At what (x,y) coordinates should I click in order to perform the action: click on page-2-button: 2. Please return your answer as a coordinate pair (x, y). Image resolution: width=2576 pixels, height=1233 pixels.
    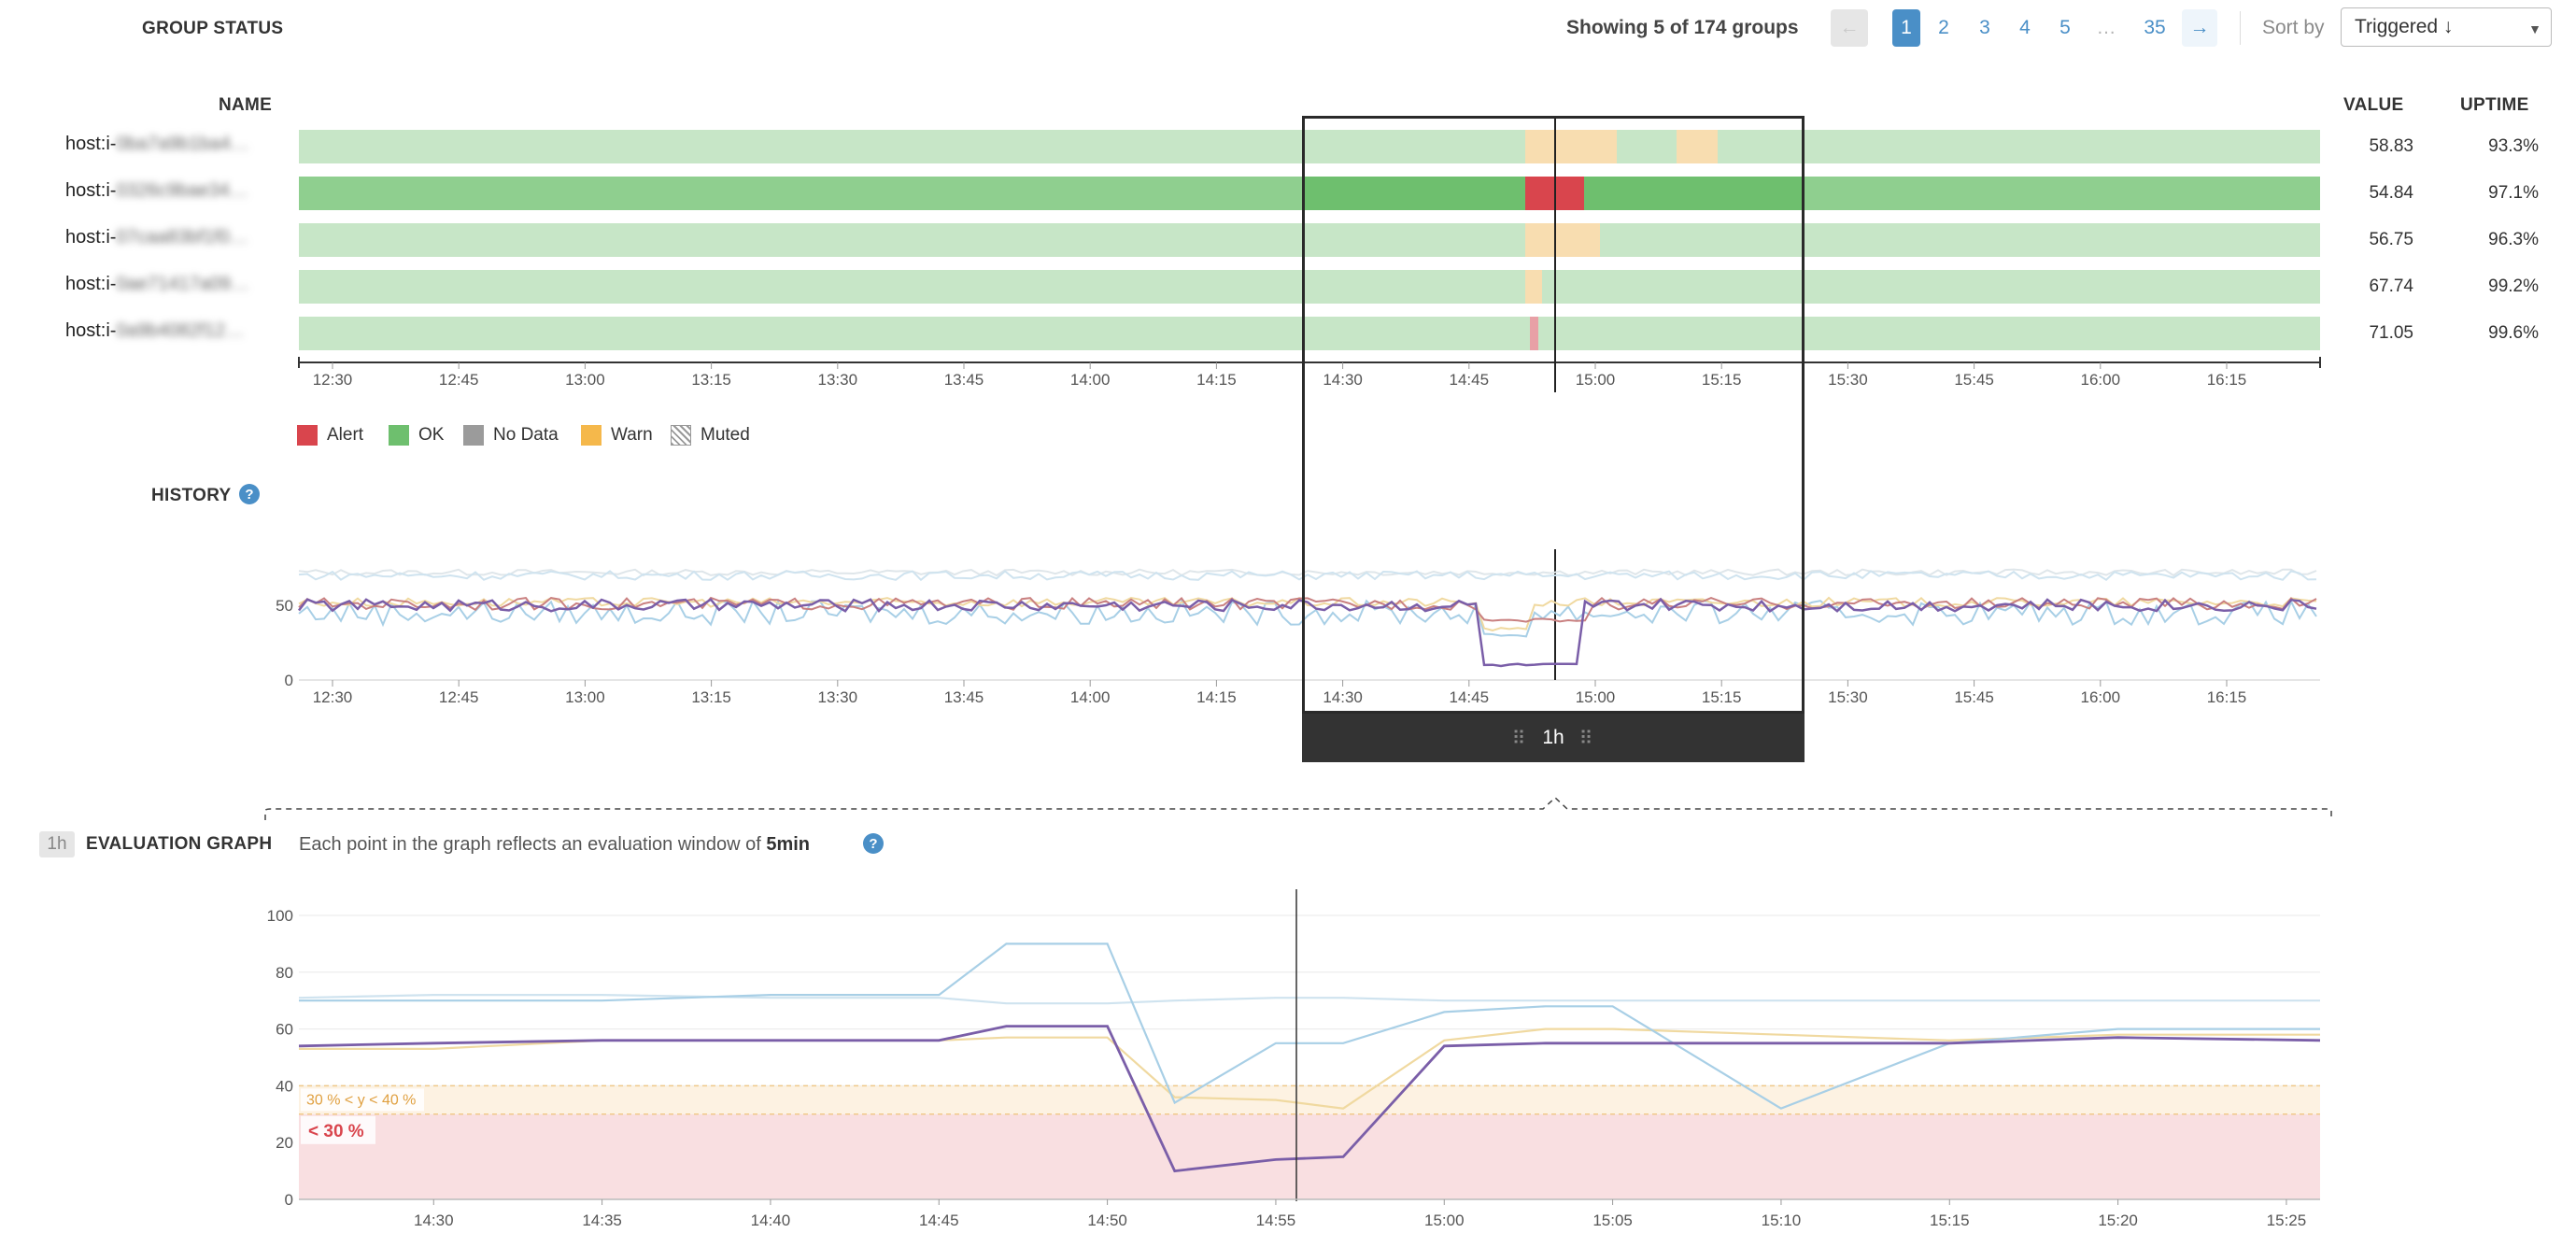
    Looking at the image, I should click on (1943, 27).